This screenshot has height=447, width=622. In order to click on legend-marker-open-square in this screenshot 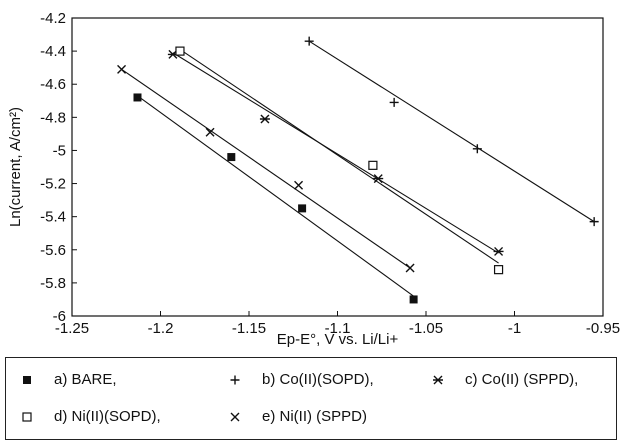, I will do `click(27, 416)`.